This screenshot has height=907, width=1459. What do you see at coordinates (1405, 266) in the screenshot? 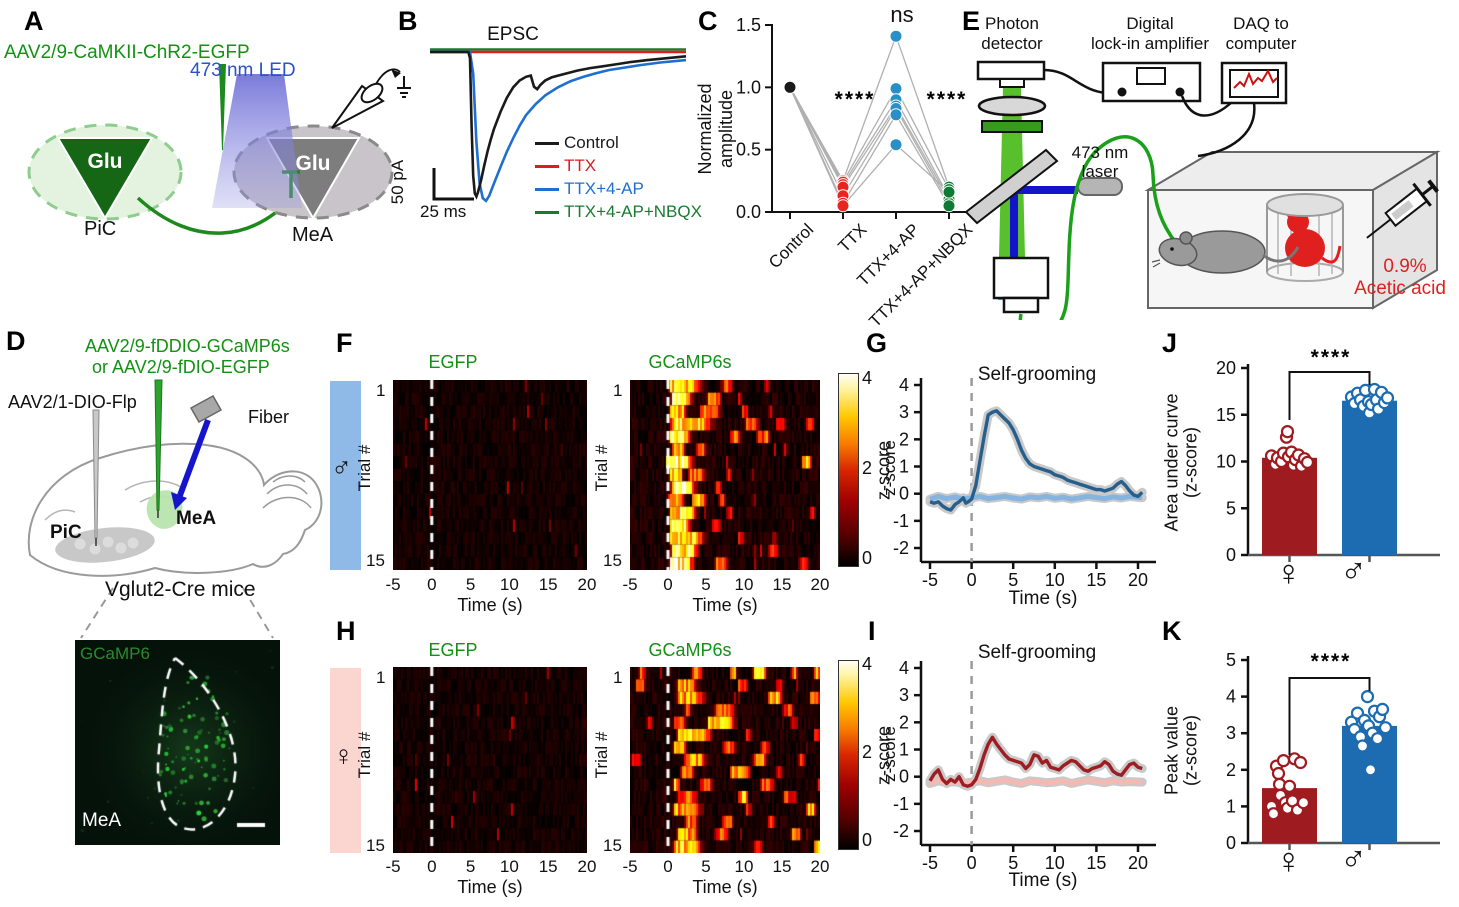
I see `acid-label-1: 0.9%` at bounding box center [1405, 266].